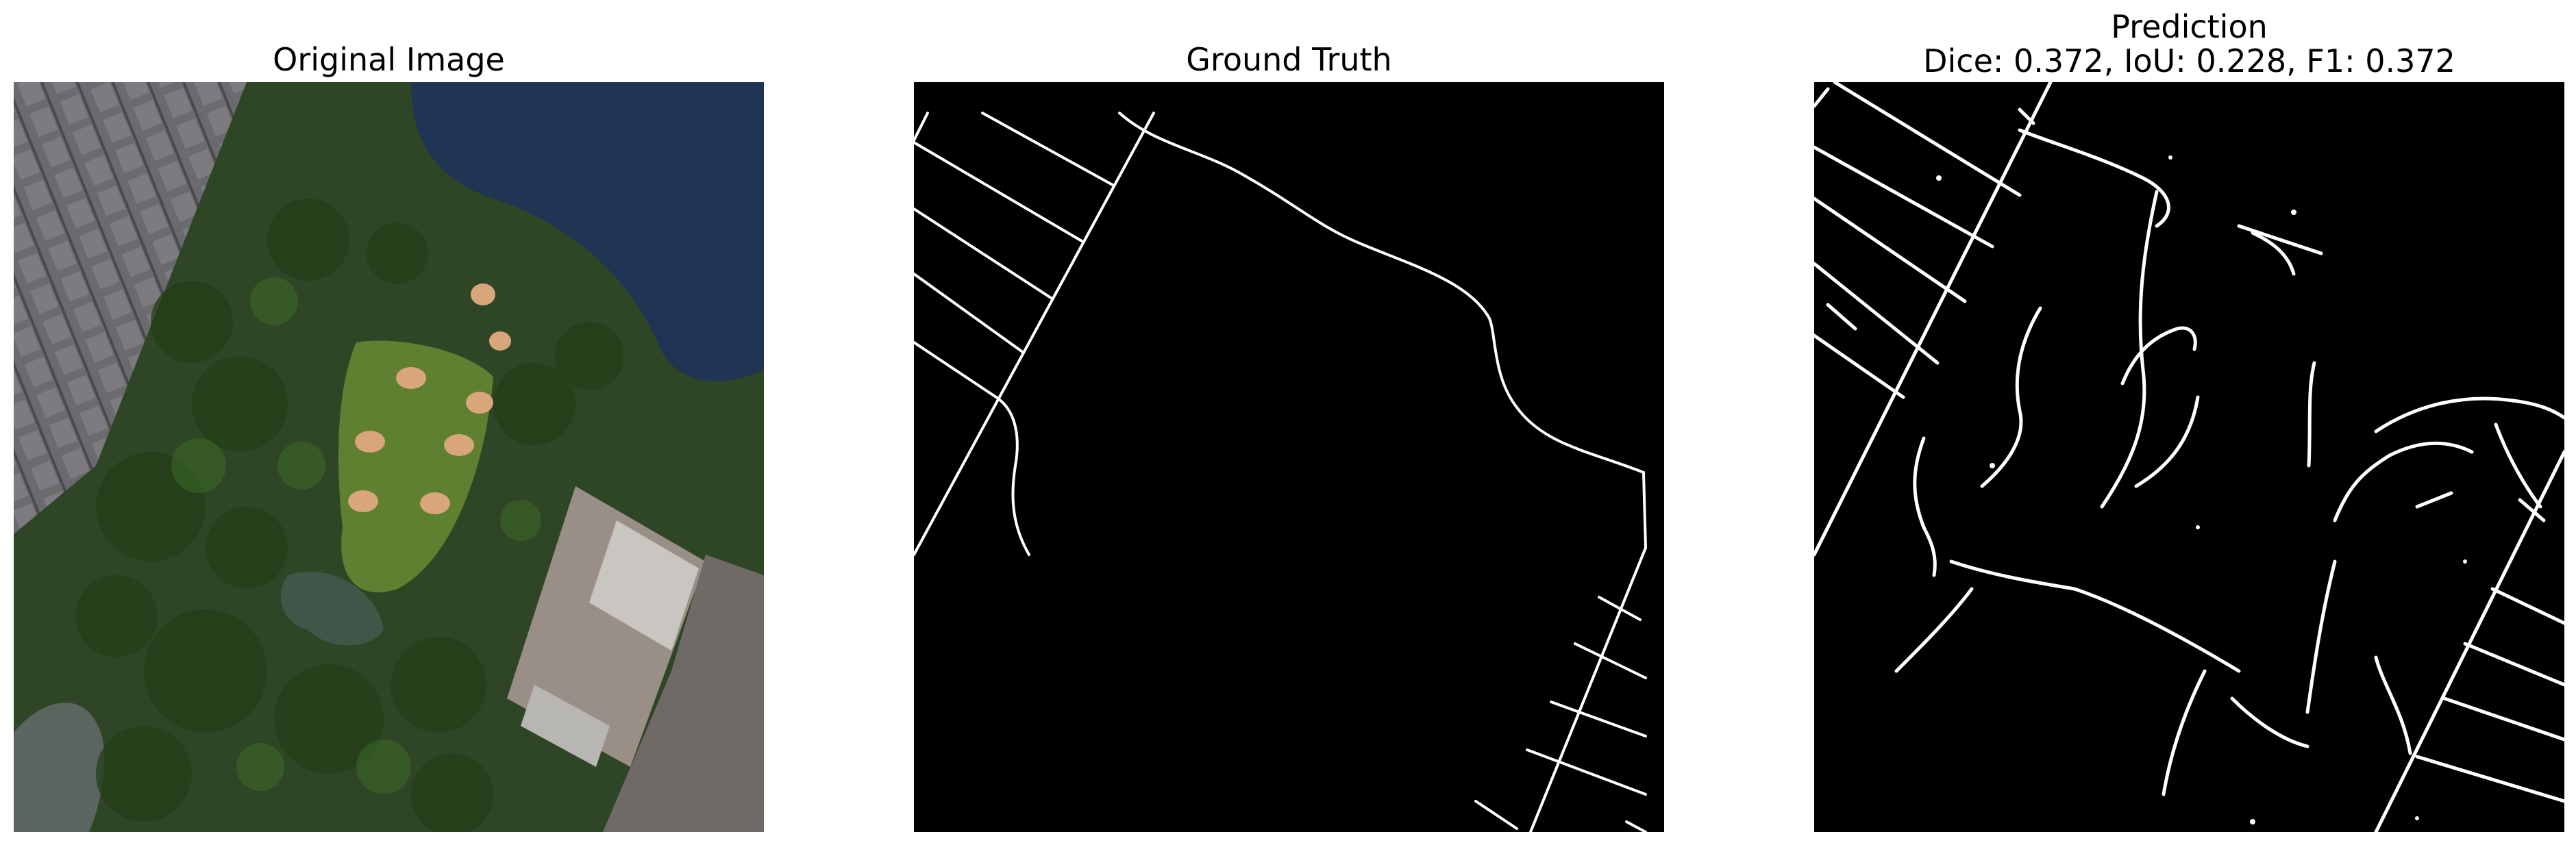 This screenshot has width=2576, height=845. I want to click on prediction-title-line: Prediction, so click(2189, 26).